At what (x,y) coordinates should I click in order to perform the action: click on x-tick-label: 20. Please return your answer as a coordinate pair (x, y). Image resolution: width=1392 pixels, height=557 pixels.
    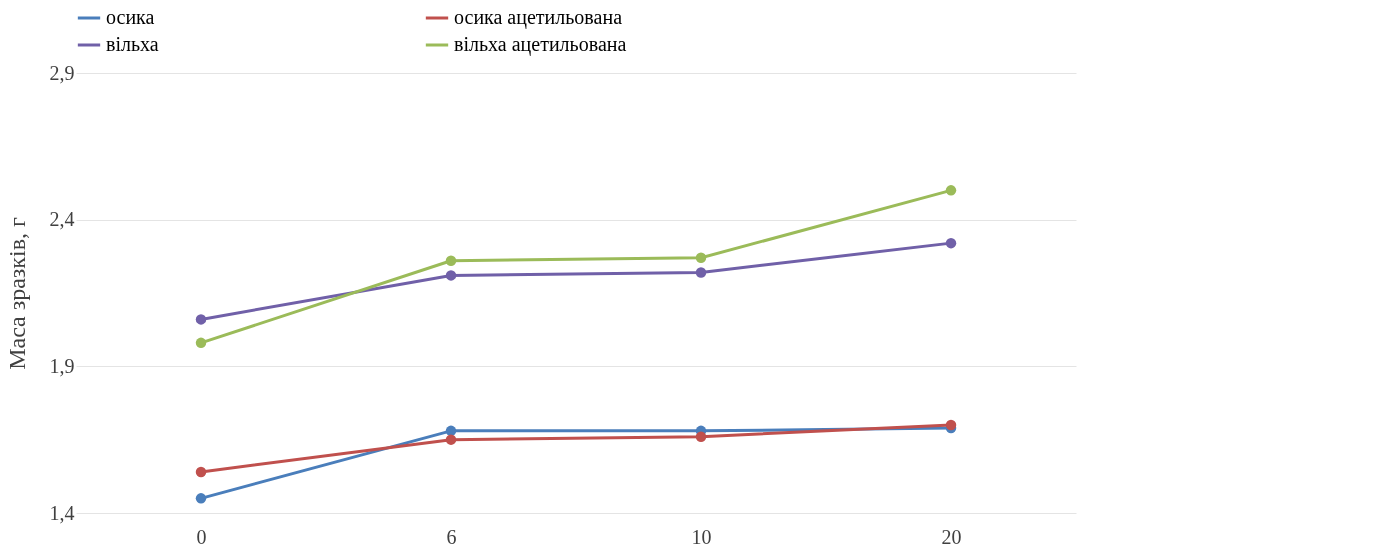
    Looking at the image, I should click on (951, 536).